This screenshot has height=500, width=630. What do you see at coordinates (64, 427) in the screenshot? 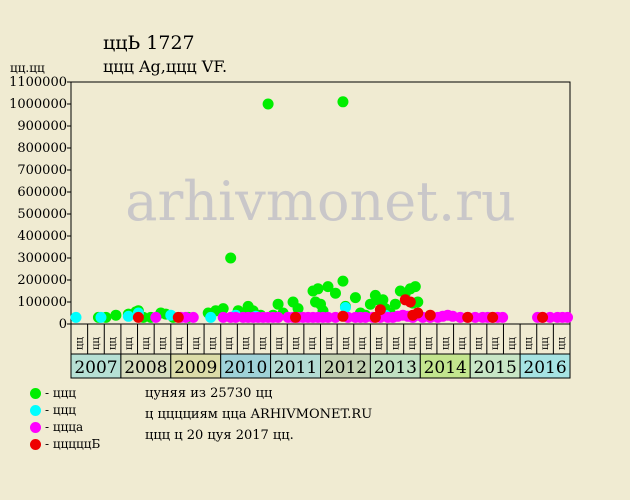
I see `legend-label: - ццца` at bounding box center [64, 427].